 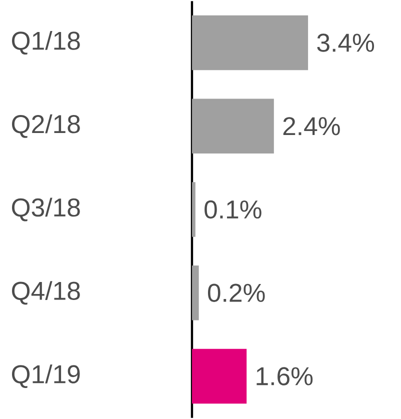 What do you see at coordinates (345, 43) in the screenshot?
I see `data-label: 3.4%` at bounding box center [345, 43].